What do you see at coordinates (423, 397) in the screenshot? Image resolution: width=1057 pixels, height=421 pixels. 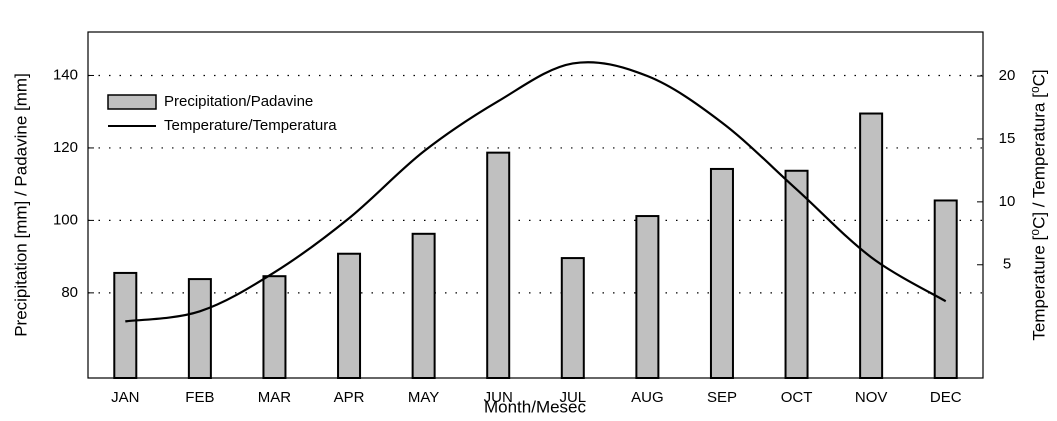 I see `x-tick-label: MAY` at bounding box center [423, 397].